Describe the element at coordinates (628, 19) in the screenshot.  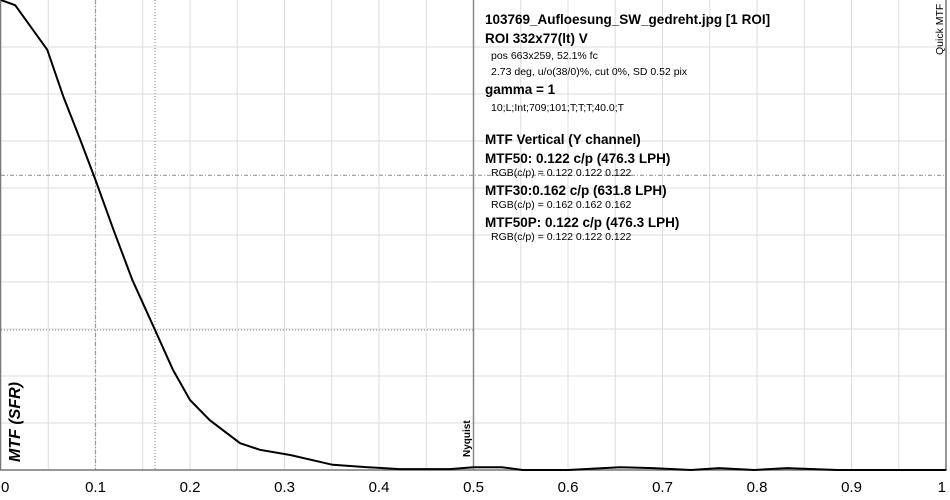
I see `file-name: 103769_Aufloesung_SW_gedreht.jpg [1 ROI]` at that location.